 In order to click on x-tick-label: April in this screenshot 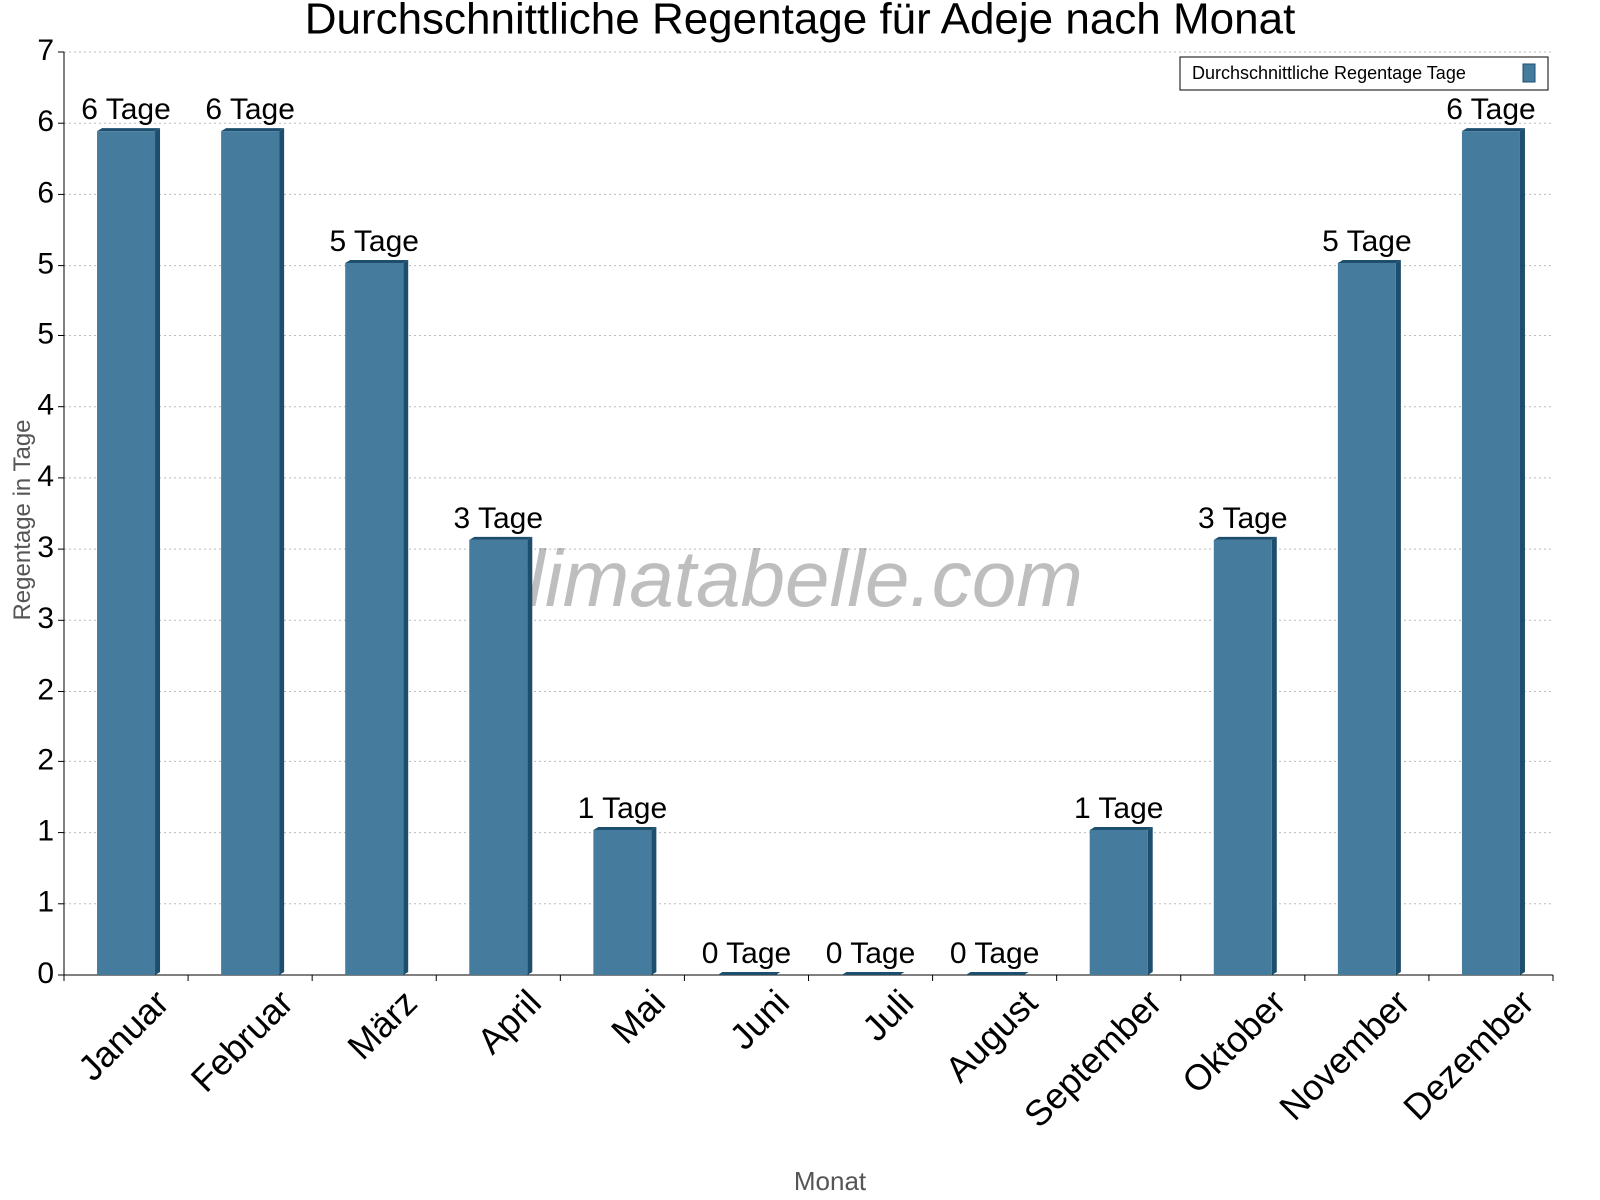, I will do `click(509, 1022)`.